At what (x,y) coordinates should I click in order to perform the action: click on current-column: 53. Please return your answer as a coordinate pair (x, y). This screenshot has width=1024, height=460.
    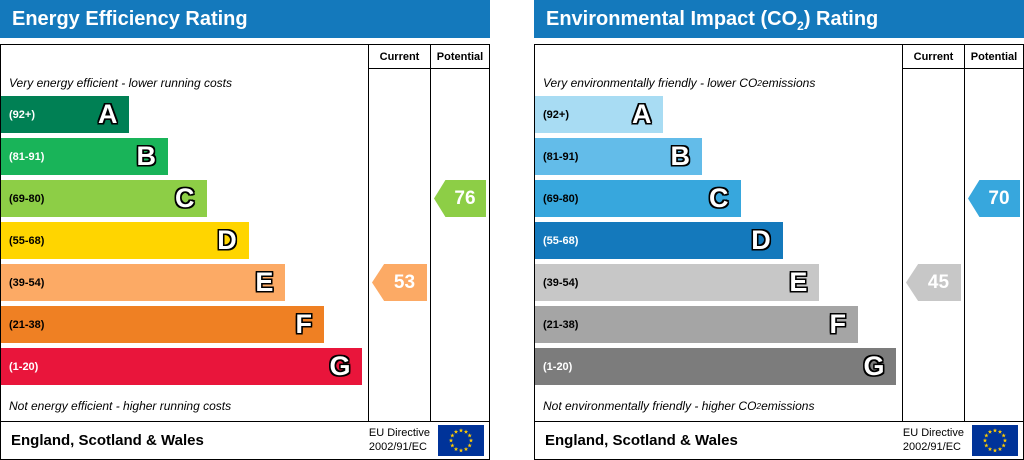
    Looking at the image, I should click on (400, 245).